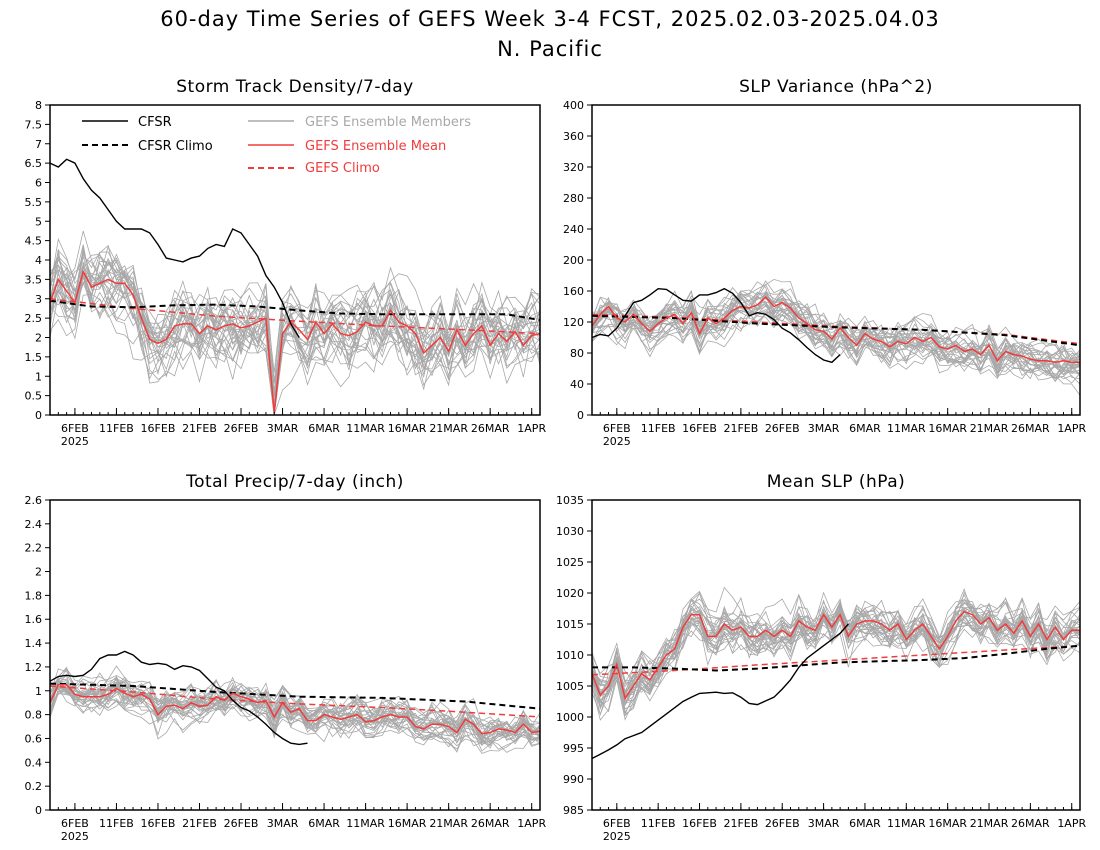  Describe the element at coordinates (34, 762) in the screenshot. I see `y-tick-label: 0.4` at that location.